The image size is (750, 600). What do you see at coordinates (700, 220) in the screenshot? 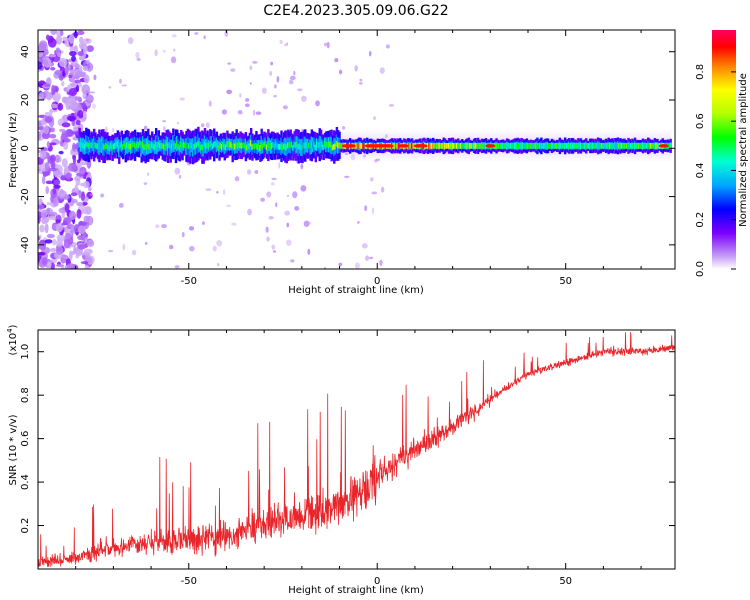
I see `colorbar-tick-label: 0.2` at bounding box center [700, 220].